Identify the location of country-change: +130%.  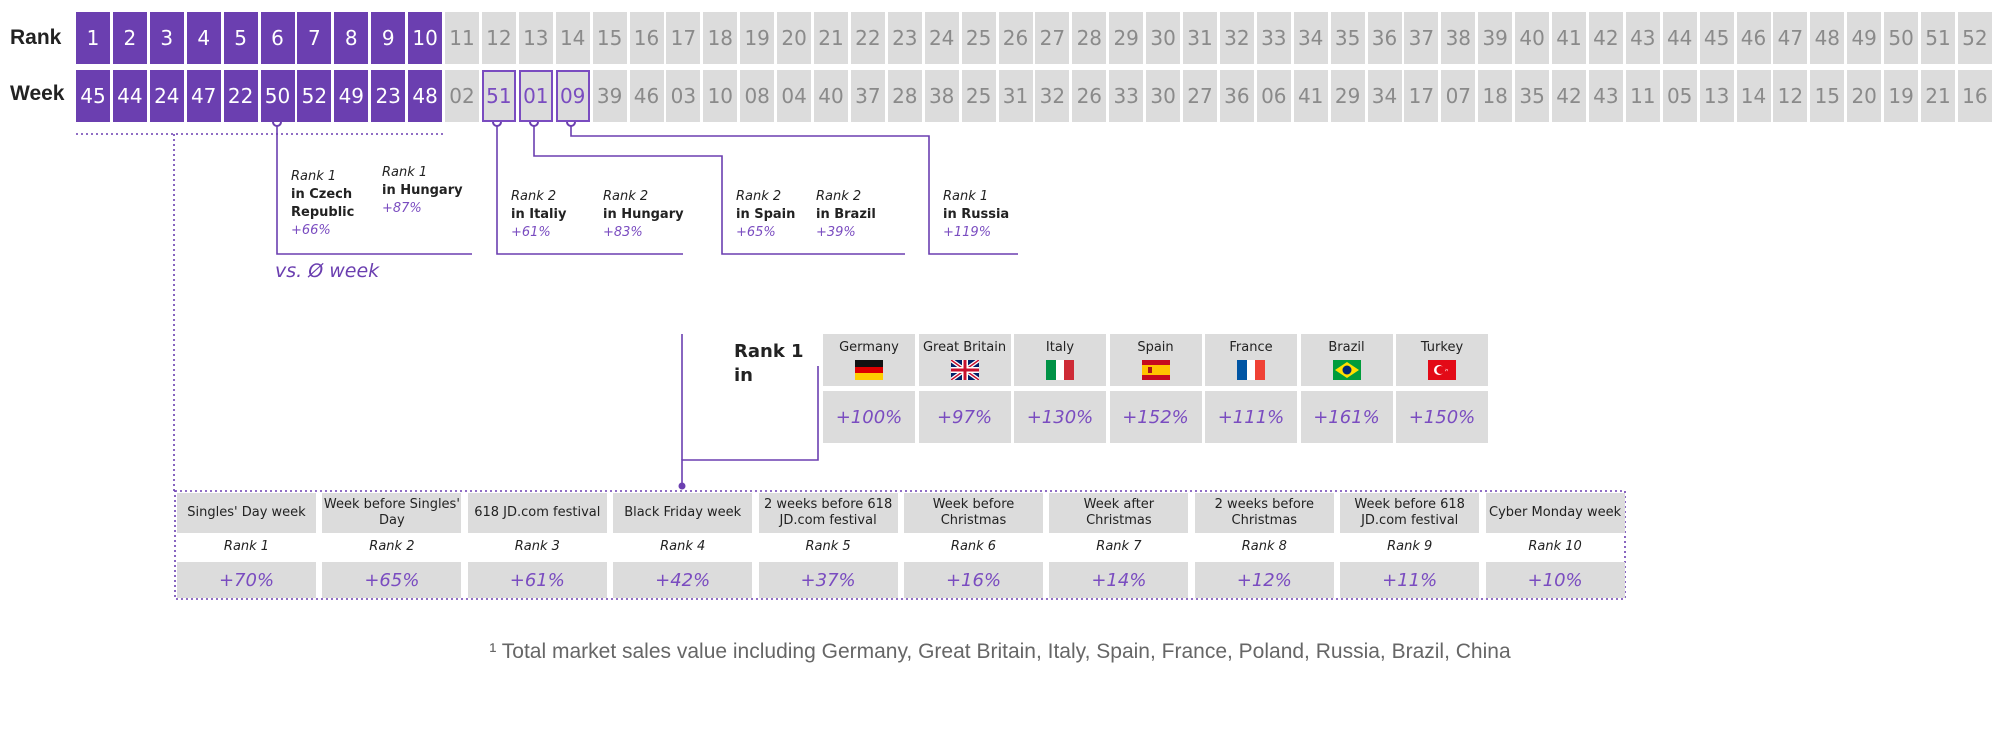
(1060, 417).